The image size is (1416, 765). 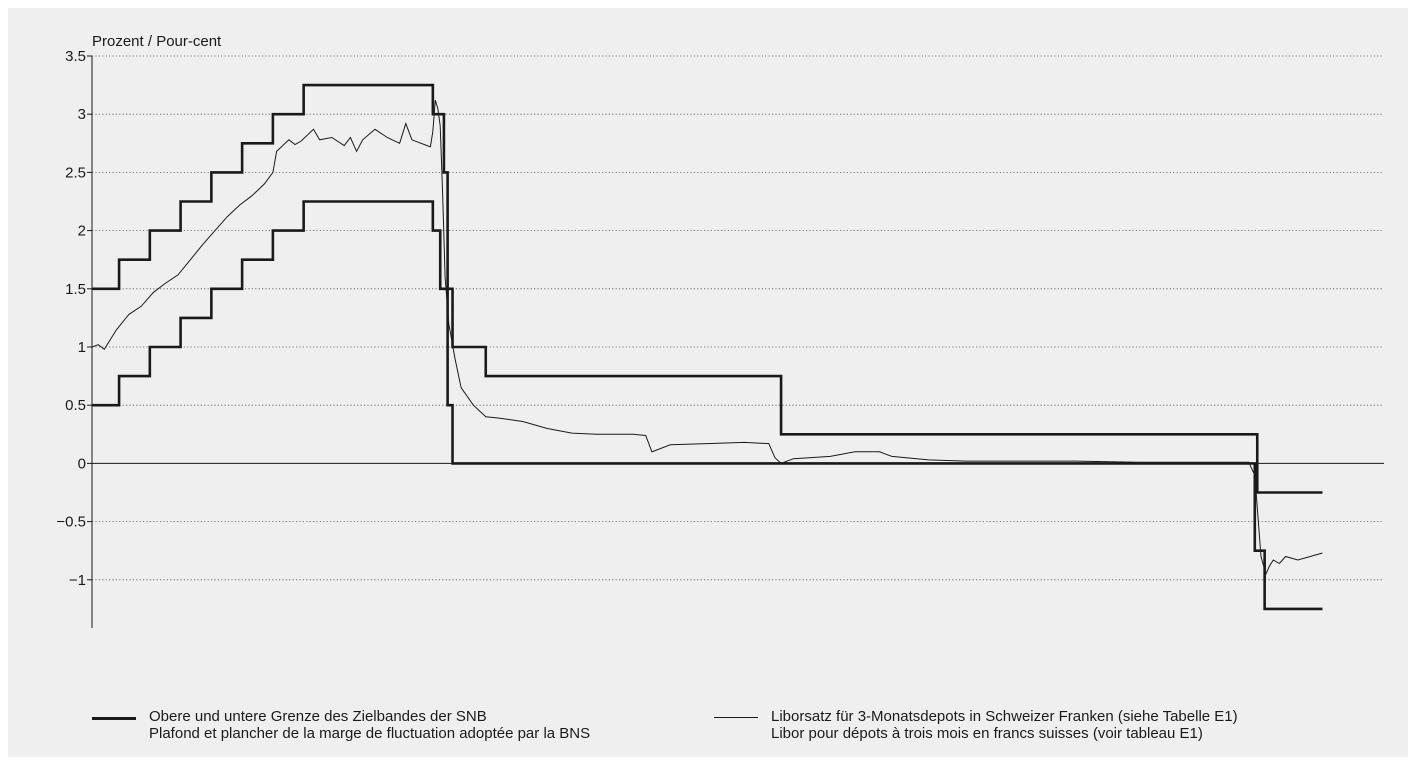 What do you see at coordinates (71, 318) in the screenshot?
I see `y-tick-labels: 3.532.521.510.50−0.5−1−1.5` at bounding box center [71, 318].